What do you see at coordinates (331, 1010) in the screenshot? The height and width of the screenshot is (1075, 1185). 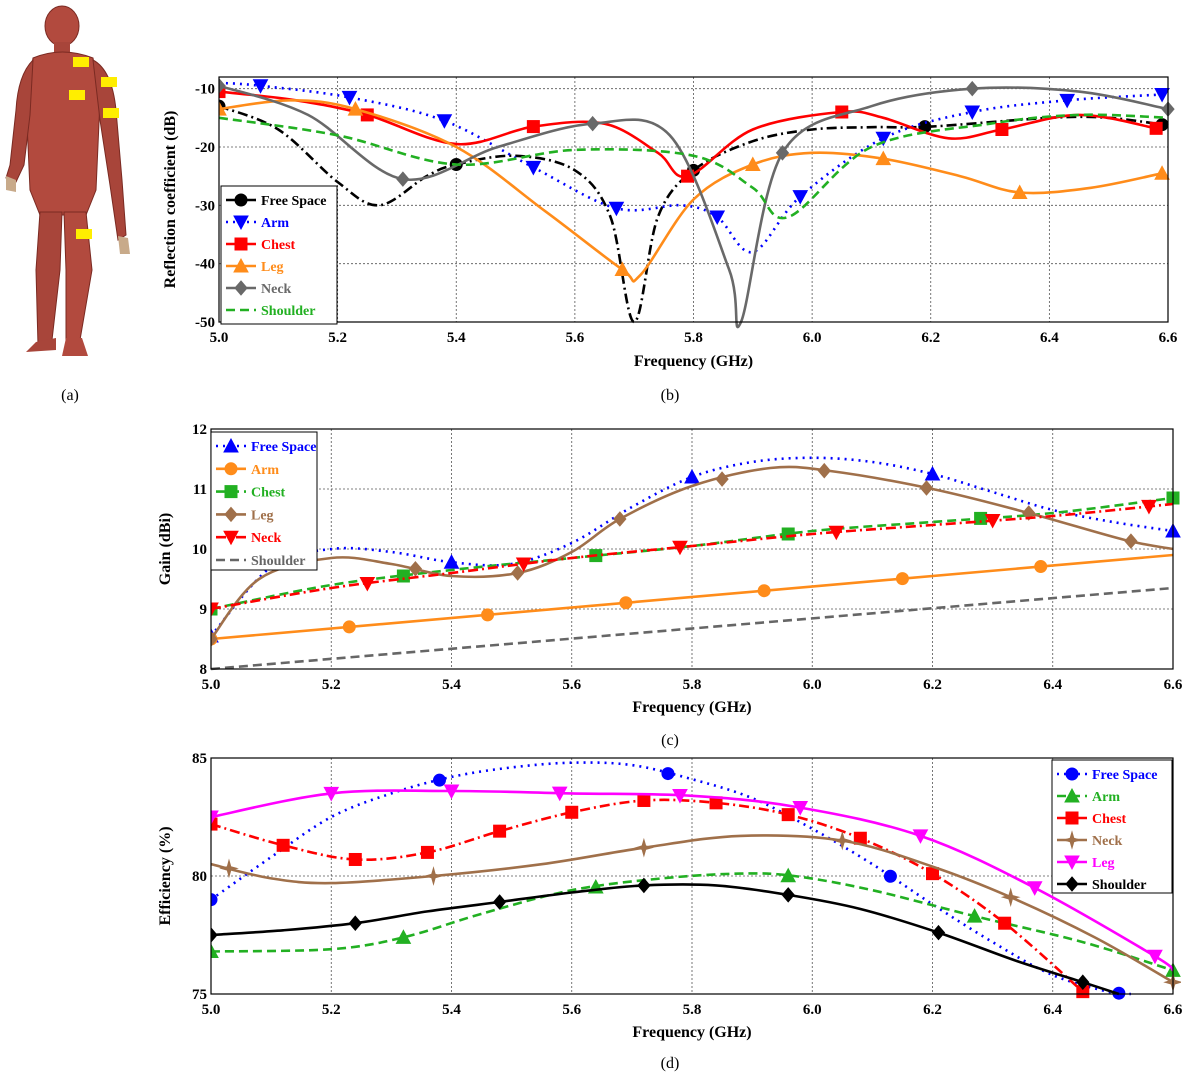 I see `x-tick-label: 5.2` at bounding box center [331, 1010].